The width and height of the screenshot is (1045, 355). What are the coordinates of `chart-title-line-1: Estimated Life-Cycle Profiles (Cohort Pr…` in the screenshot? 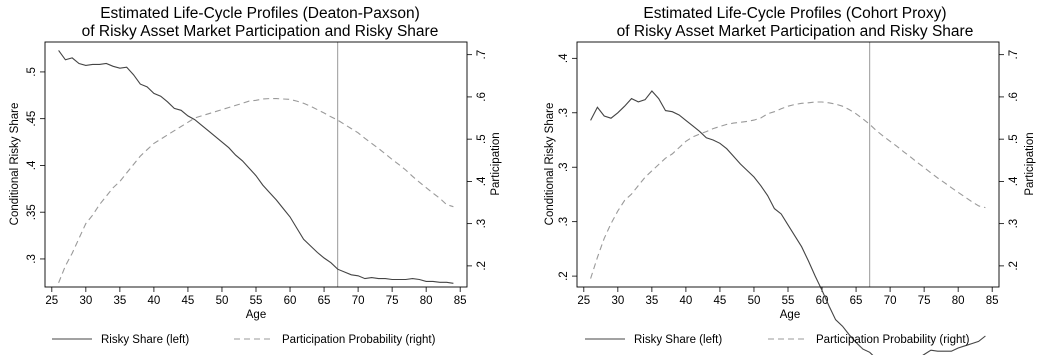 It's located at (794, 13).